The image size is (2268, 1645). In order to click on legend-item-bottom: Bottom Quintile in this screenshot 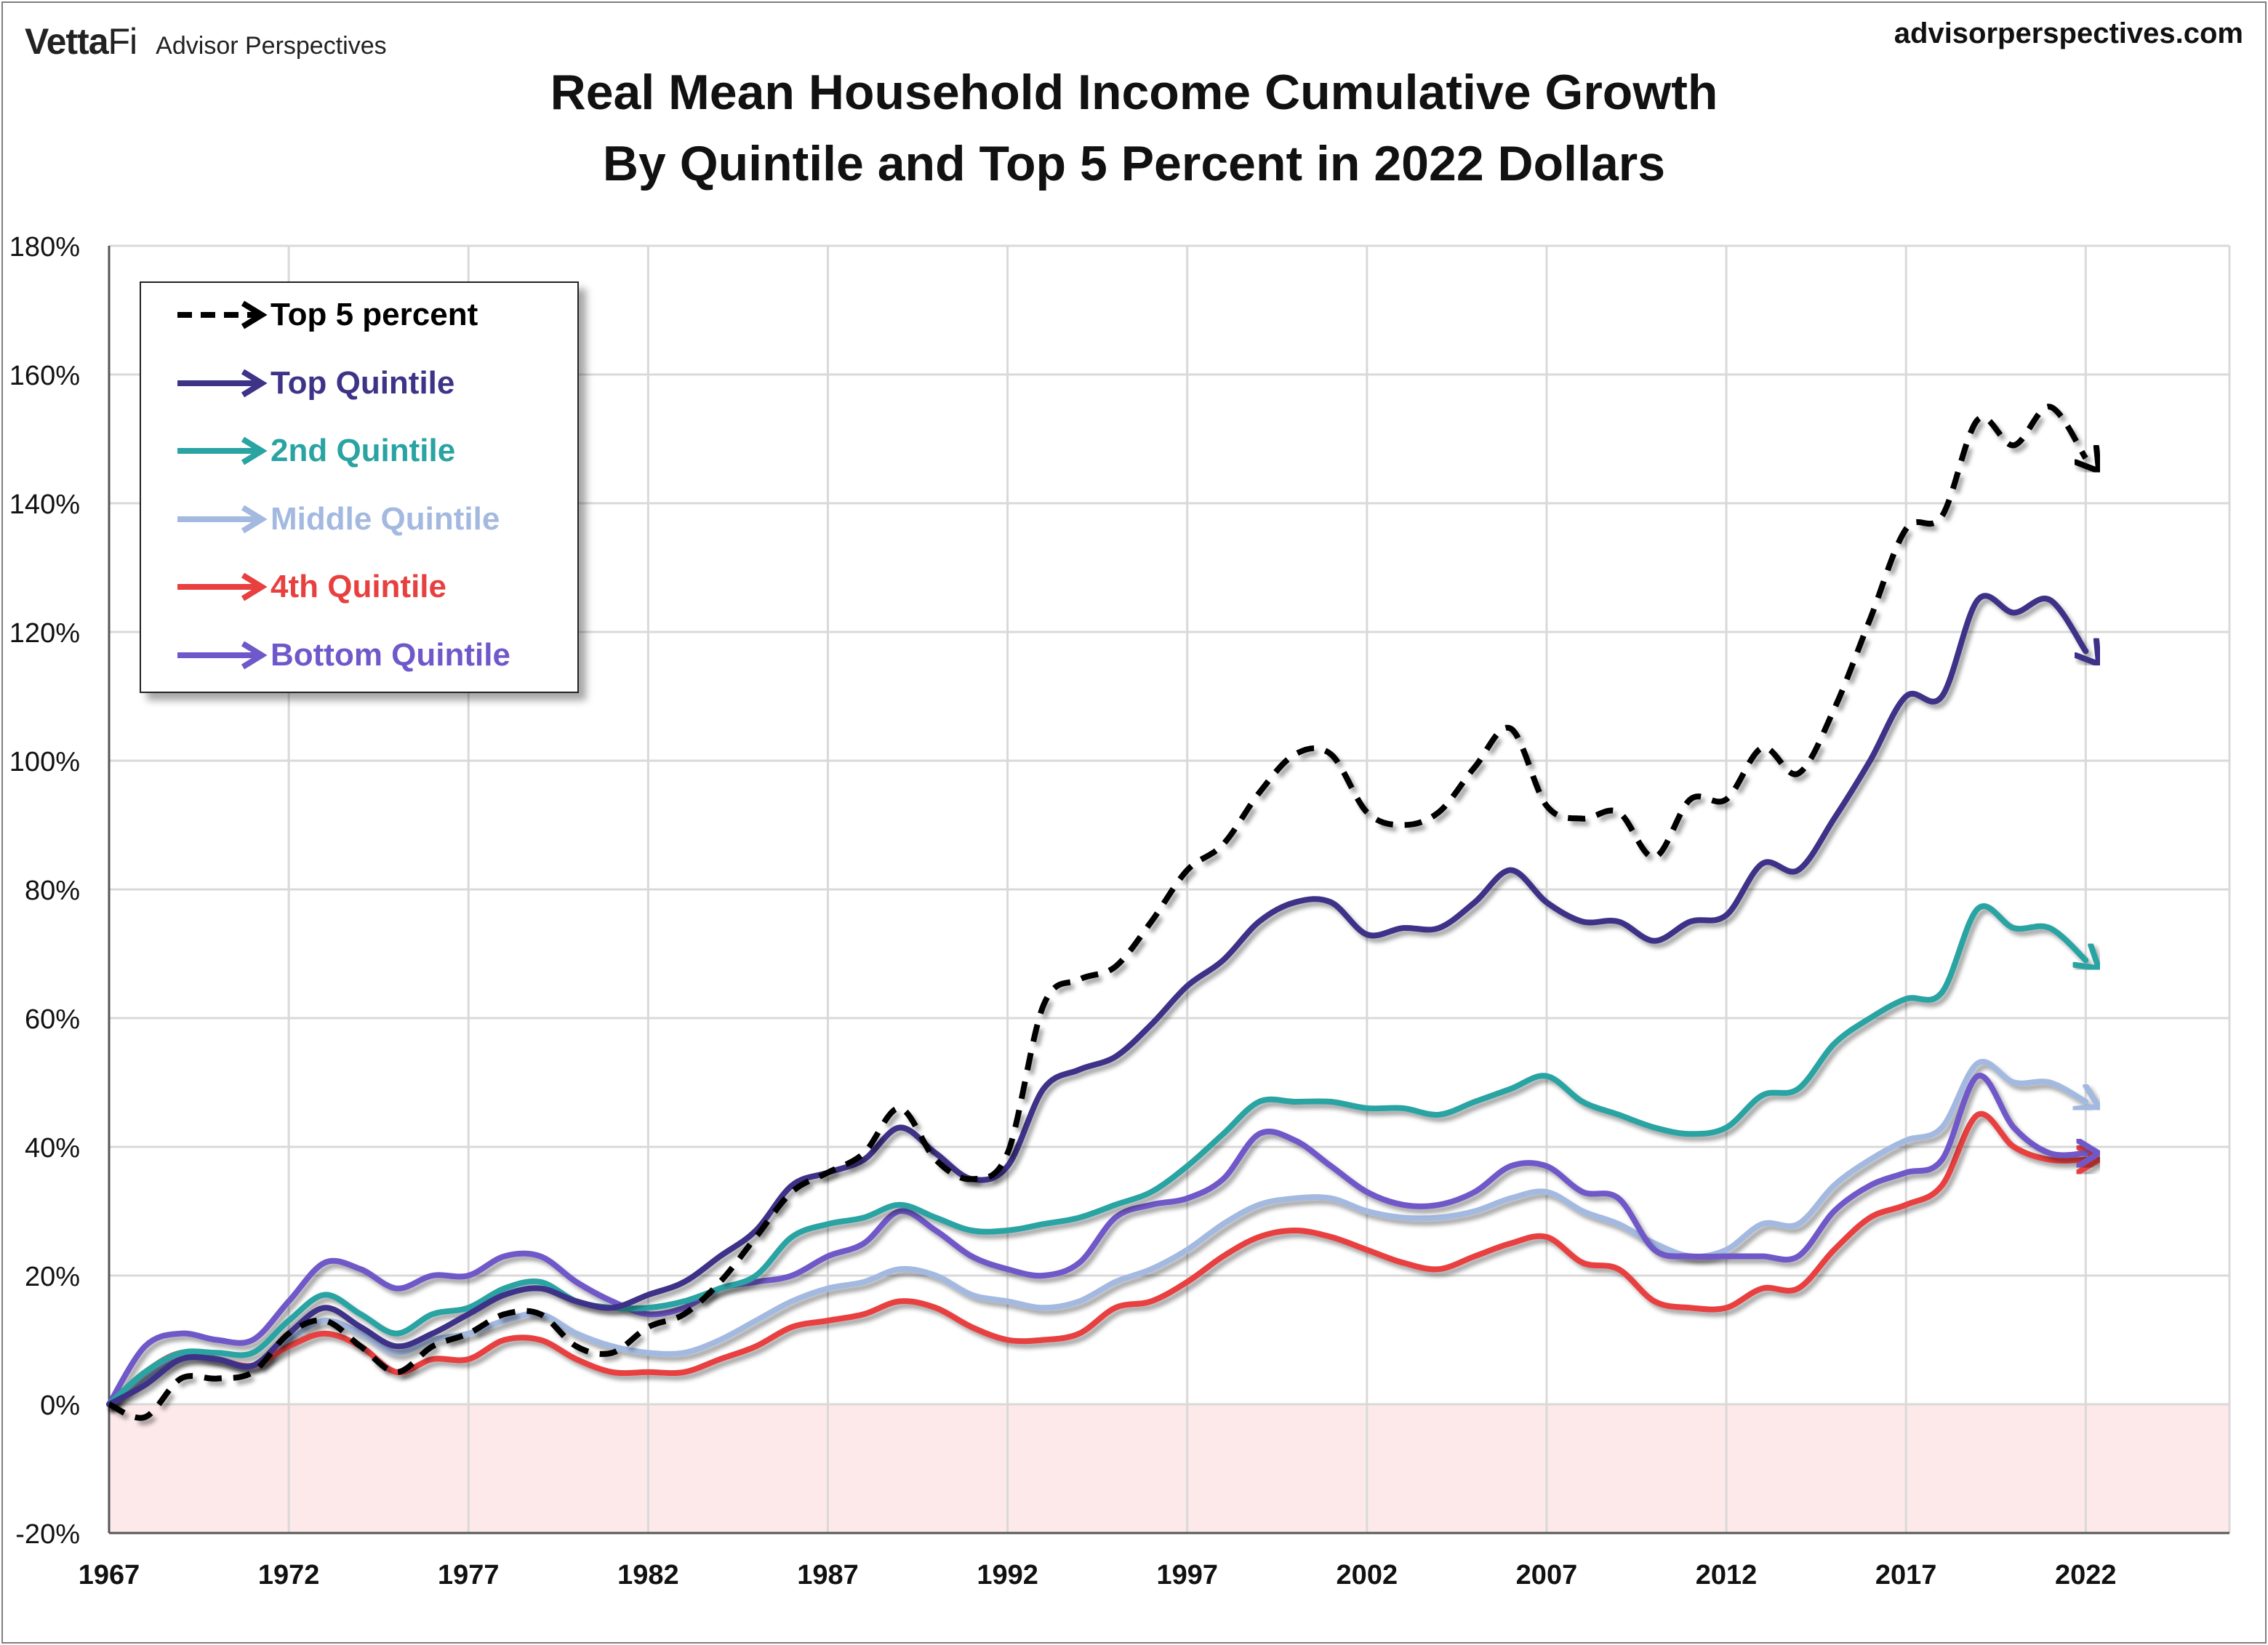, I will do `click(341, 655)`.